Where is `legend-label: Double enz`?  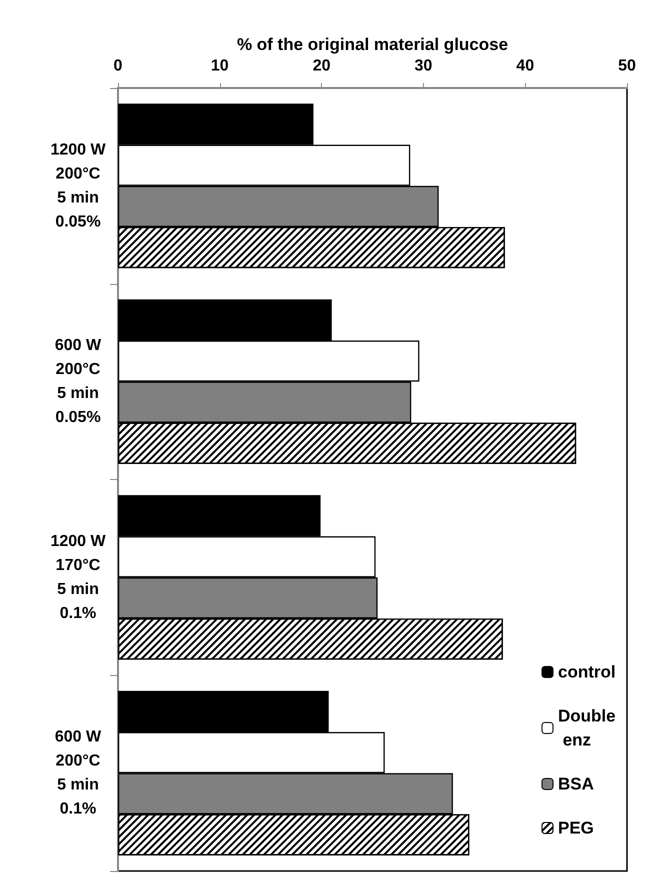 legend-label: Double enz is located at coordinates (587, 728).